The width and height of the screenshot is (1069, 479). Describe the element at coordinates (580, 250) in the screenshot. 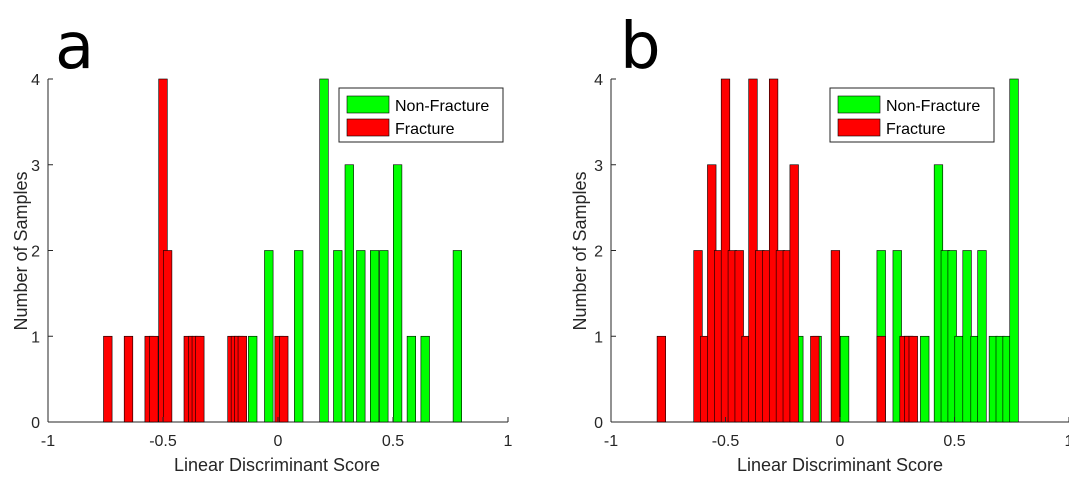

I see `y-axis-label-b: Number of Samples` at that location.